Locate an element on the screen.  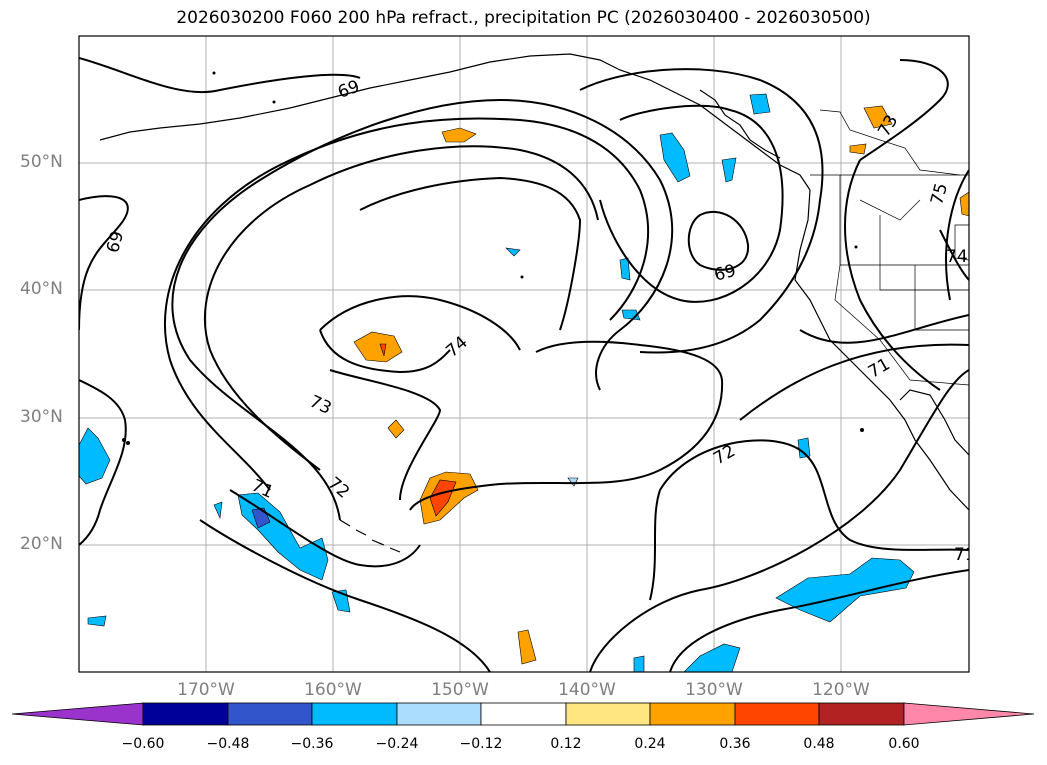
colorbar-extend-low is located at coordinates (77, 714).